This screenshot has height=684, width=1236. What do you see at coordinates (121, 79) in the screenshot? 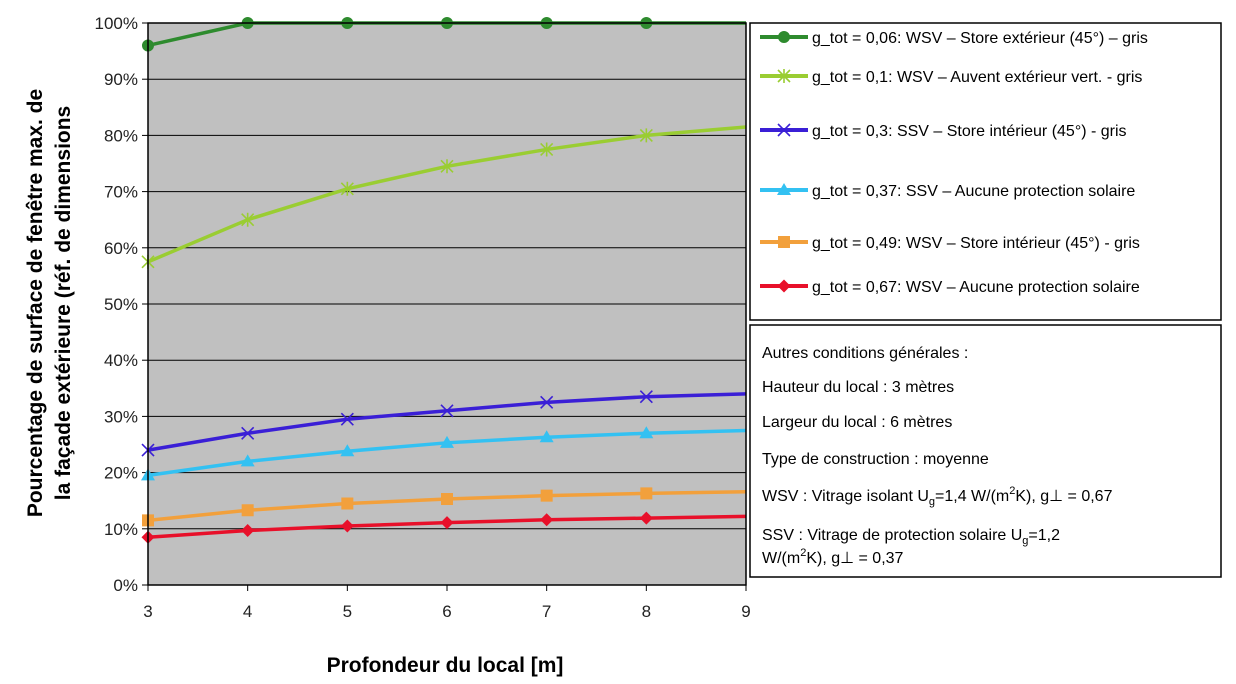
I see `y-tick-label: 90%` at bounding box center [121, 79].